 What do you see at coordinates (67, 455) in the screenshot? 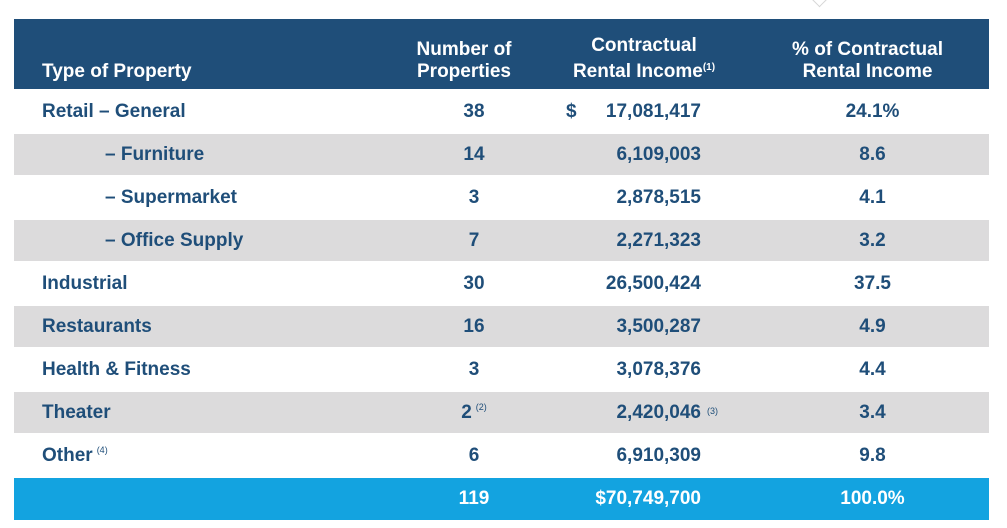
I see `row-type: Other` at bounding box center [67, 455].